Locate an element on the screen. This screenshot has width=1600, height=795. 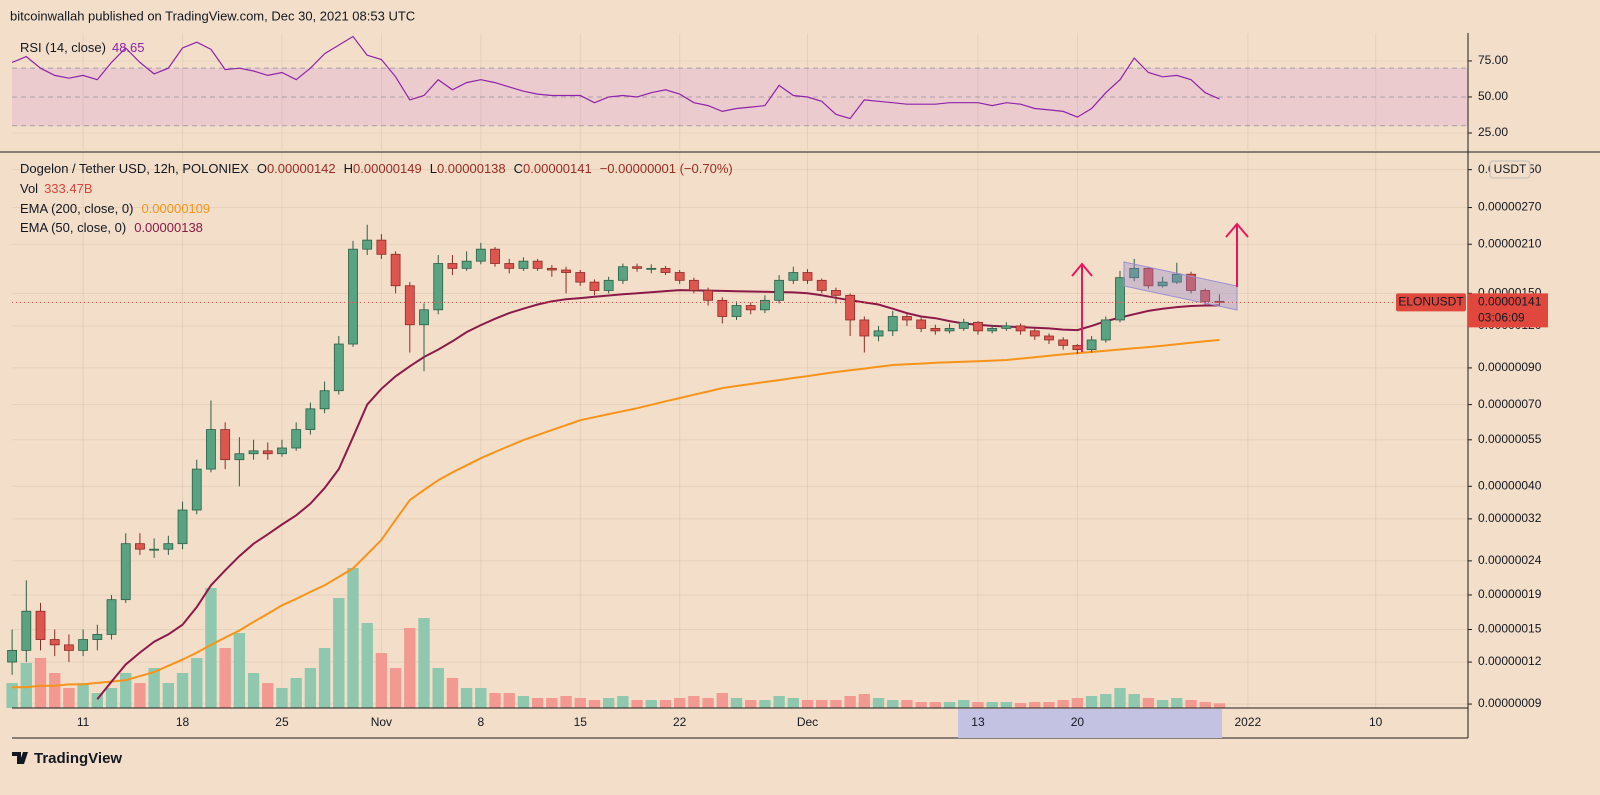
currency-box is located at coordinates (1510, 169).